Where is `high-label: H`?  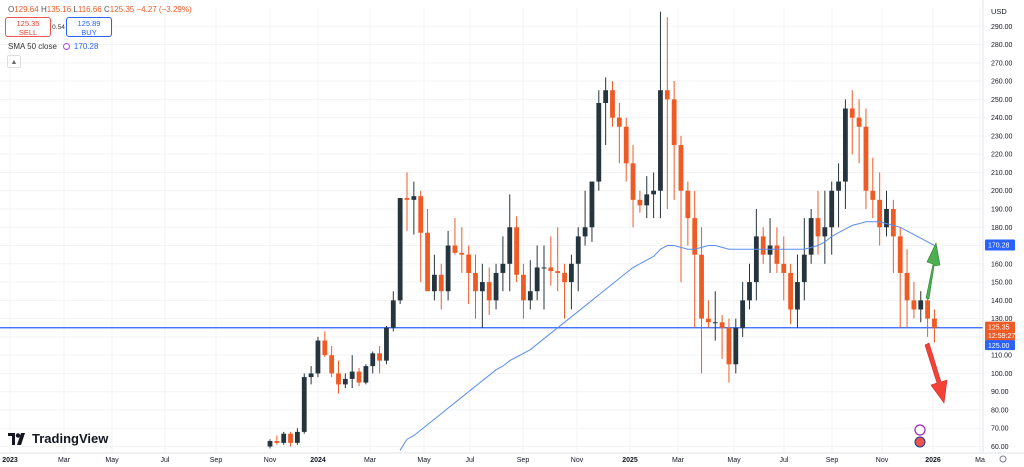
high-label: H is located at coordinates (43, 9).